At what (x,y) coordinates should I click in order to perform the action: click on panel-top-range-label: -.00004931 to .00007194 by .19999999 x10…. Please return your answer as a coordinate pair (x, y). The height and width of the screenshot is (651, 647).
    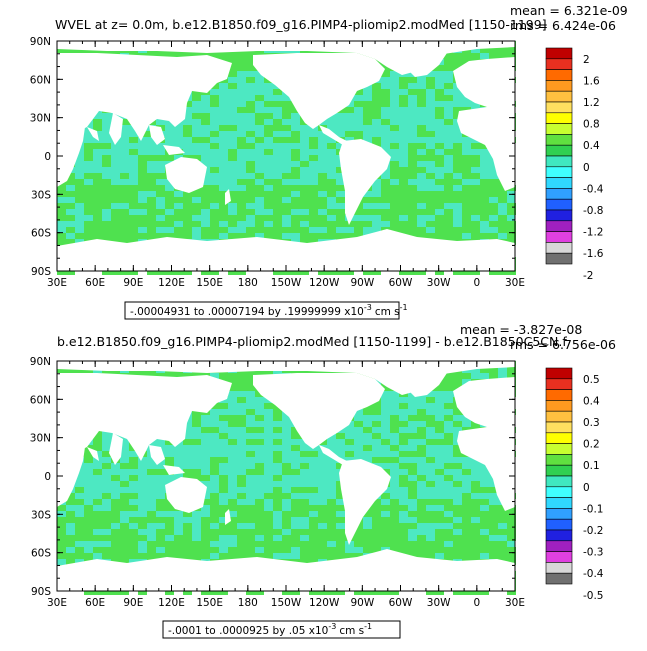
    Looking at the image, I should click on (266, 310).